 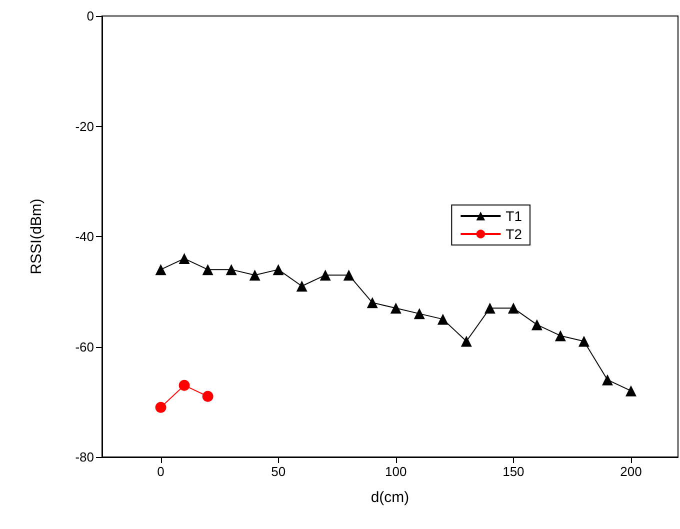 What do you see at coordinates (90, 16) in the screenshot?
I see `y-tick-label: 0` at bounding box center [90, 16].